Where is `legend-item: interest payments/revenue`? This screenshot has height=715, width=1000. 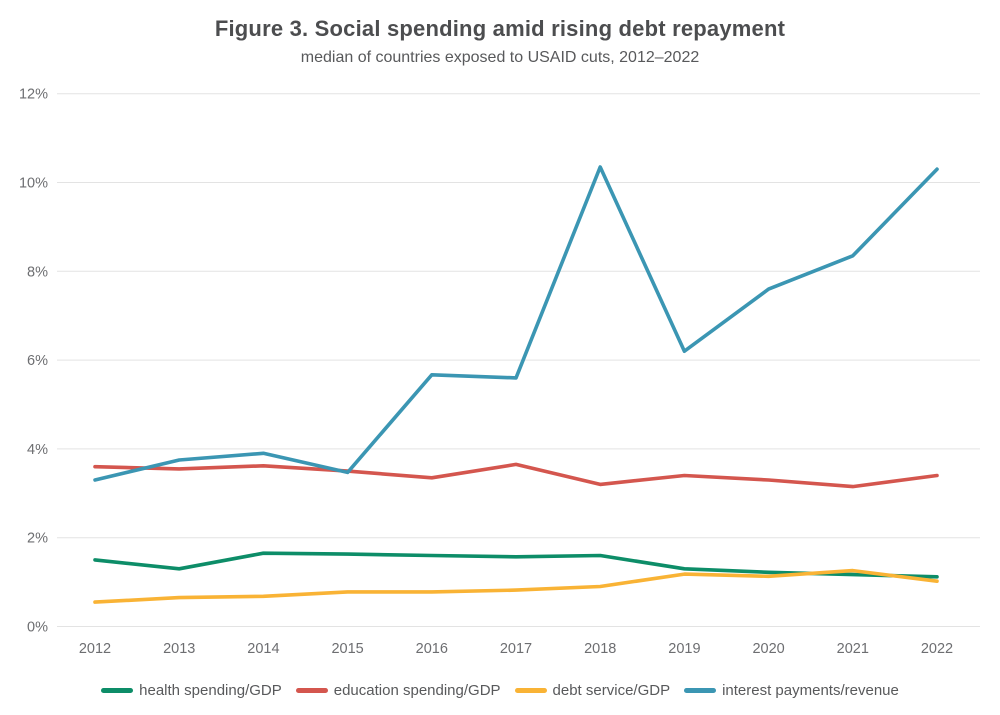 legend-item: interest payments/revenue is located at coordinates (791, 690).